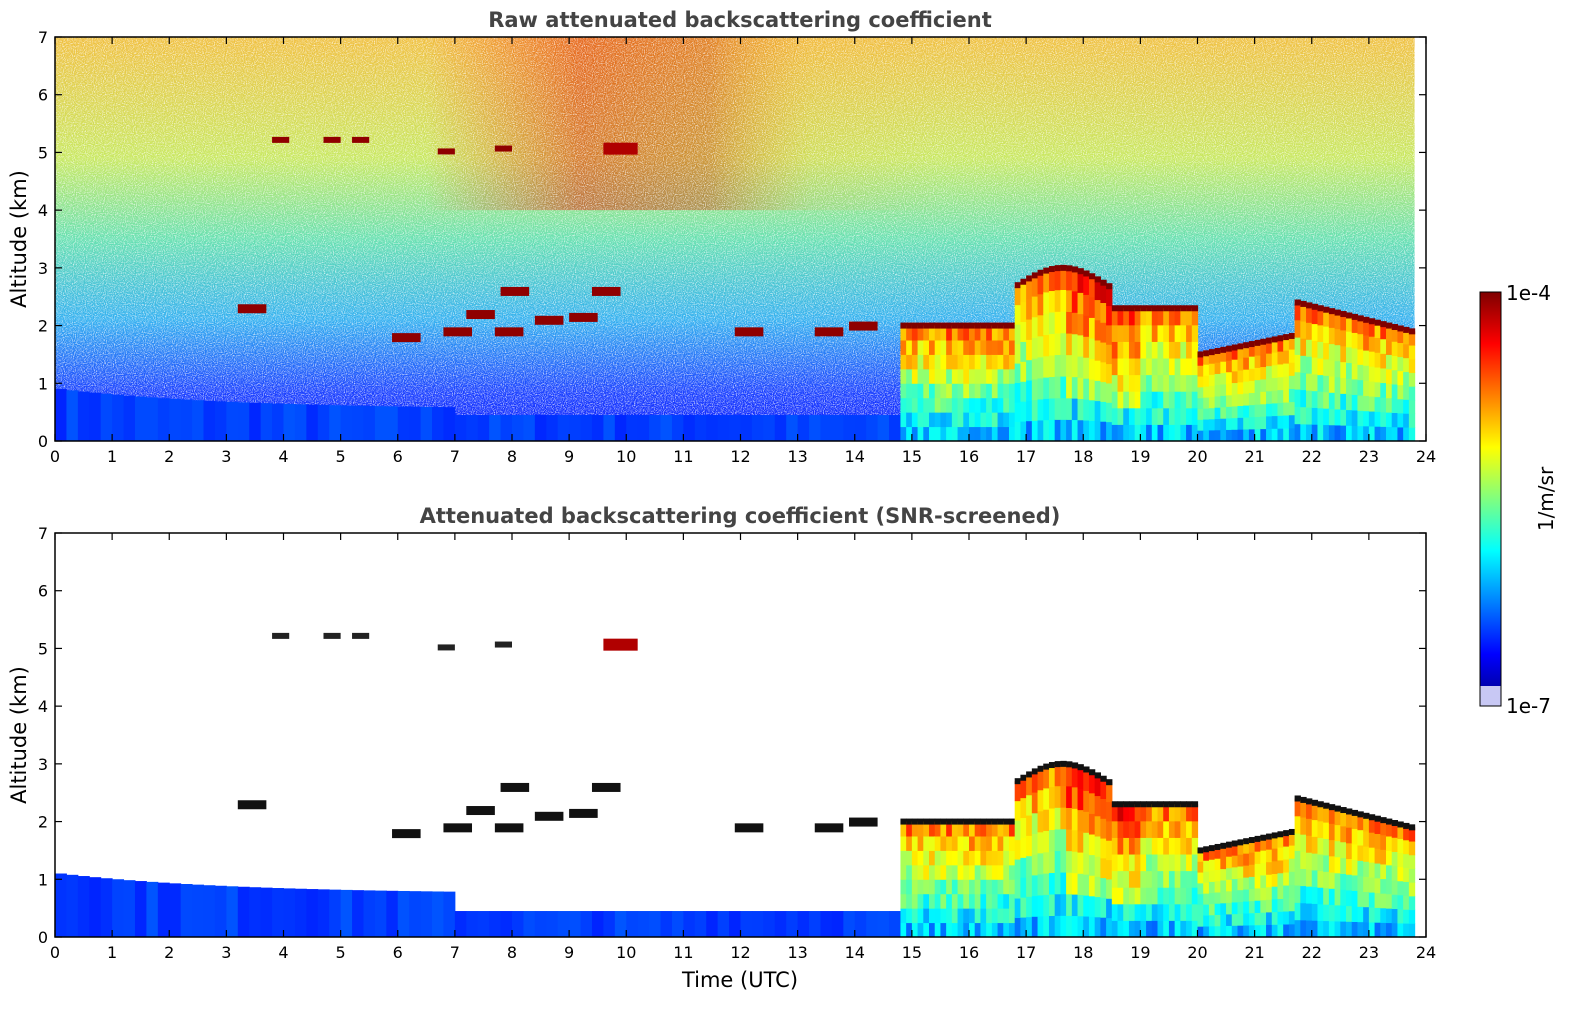  What do you see at coordinates (43, 533) in the screenshot?
I see `y-tick-label: 7` at bounding box center [43, 533].